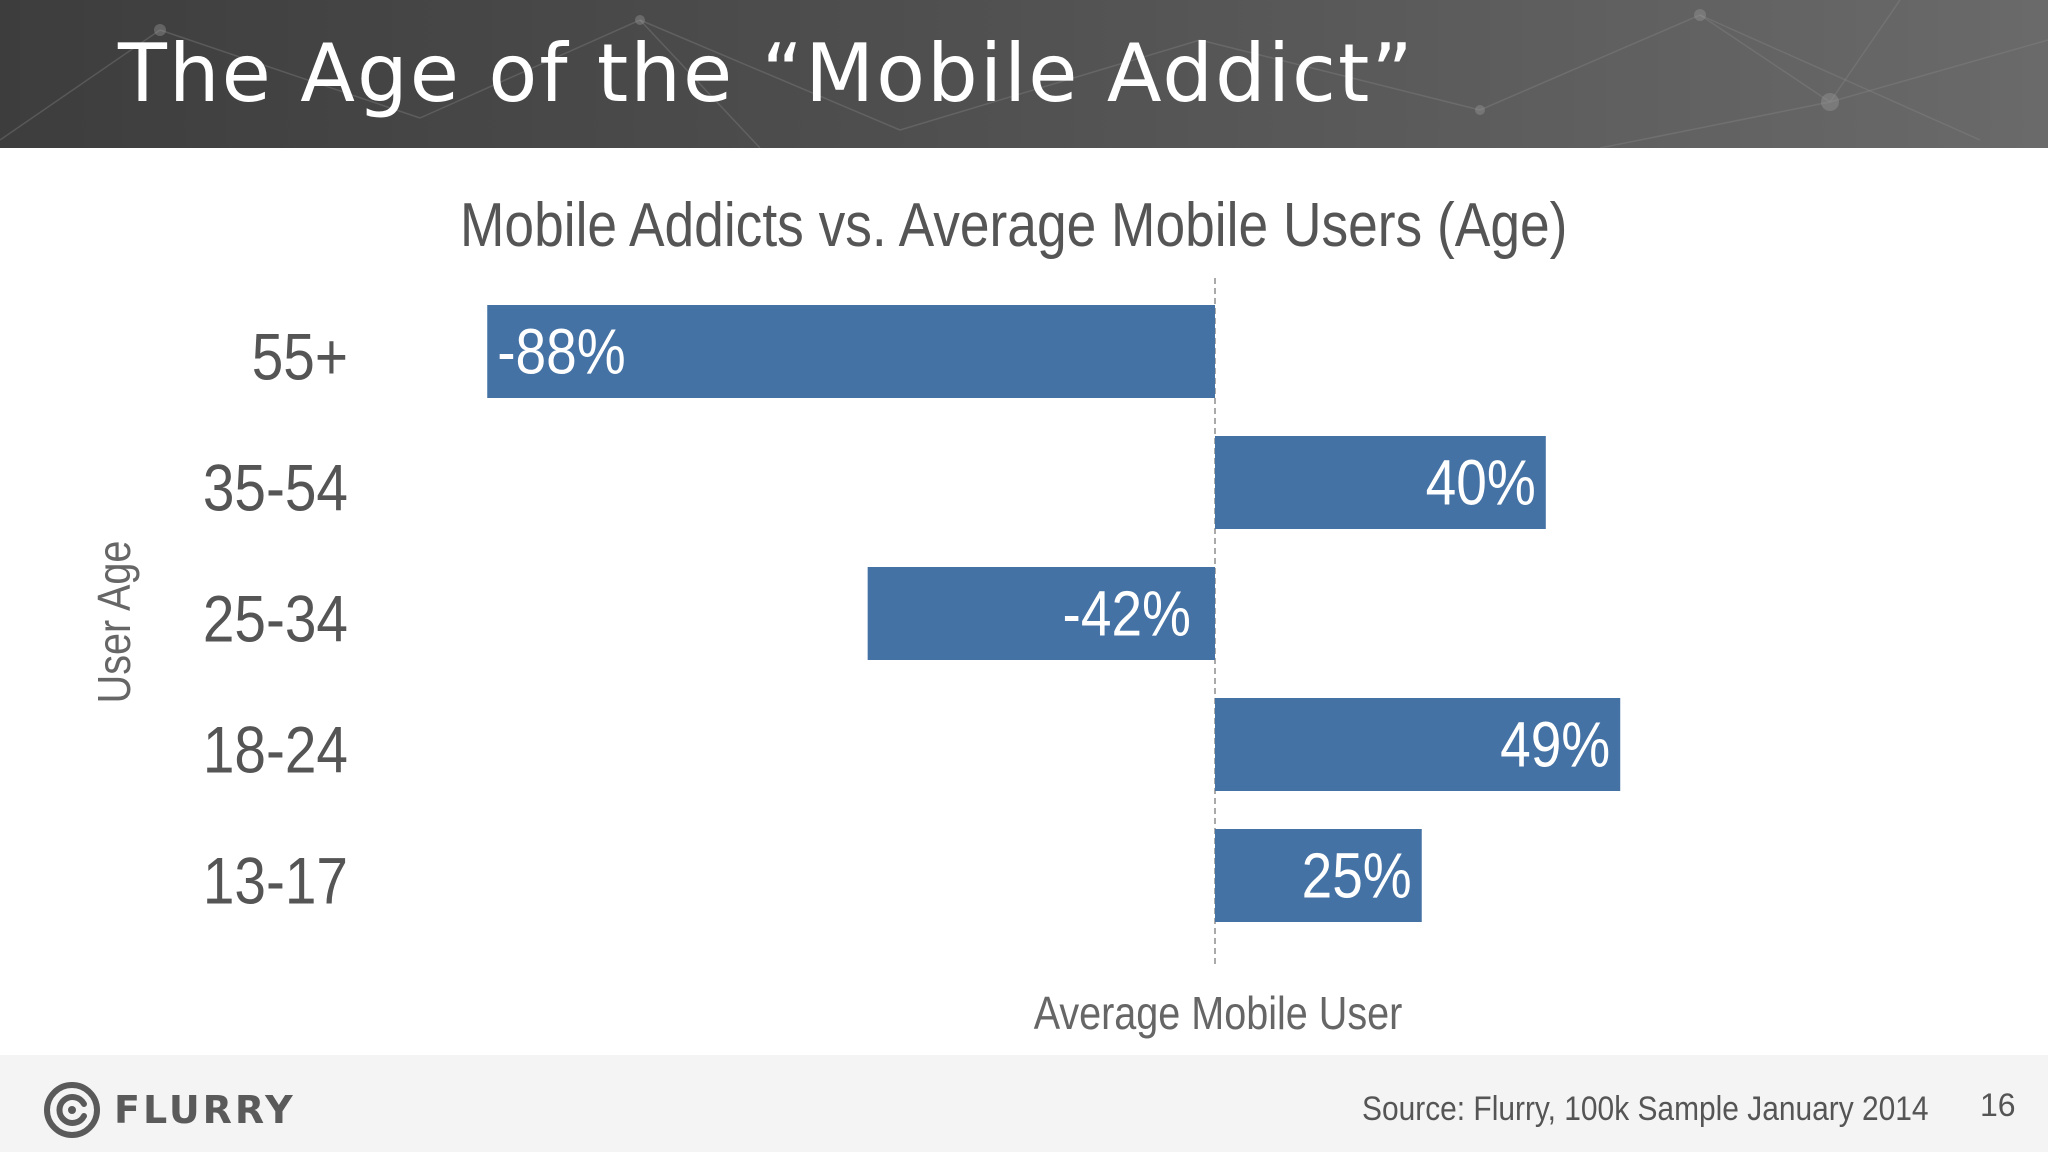 The image size is (2048, 1152). What do you see at coordinates (1555, 745) in the screenshot?
I see `data-label-18-24: 49%` at bounding box center [1555, 745].